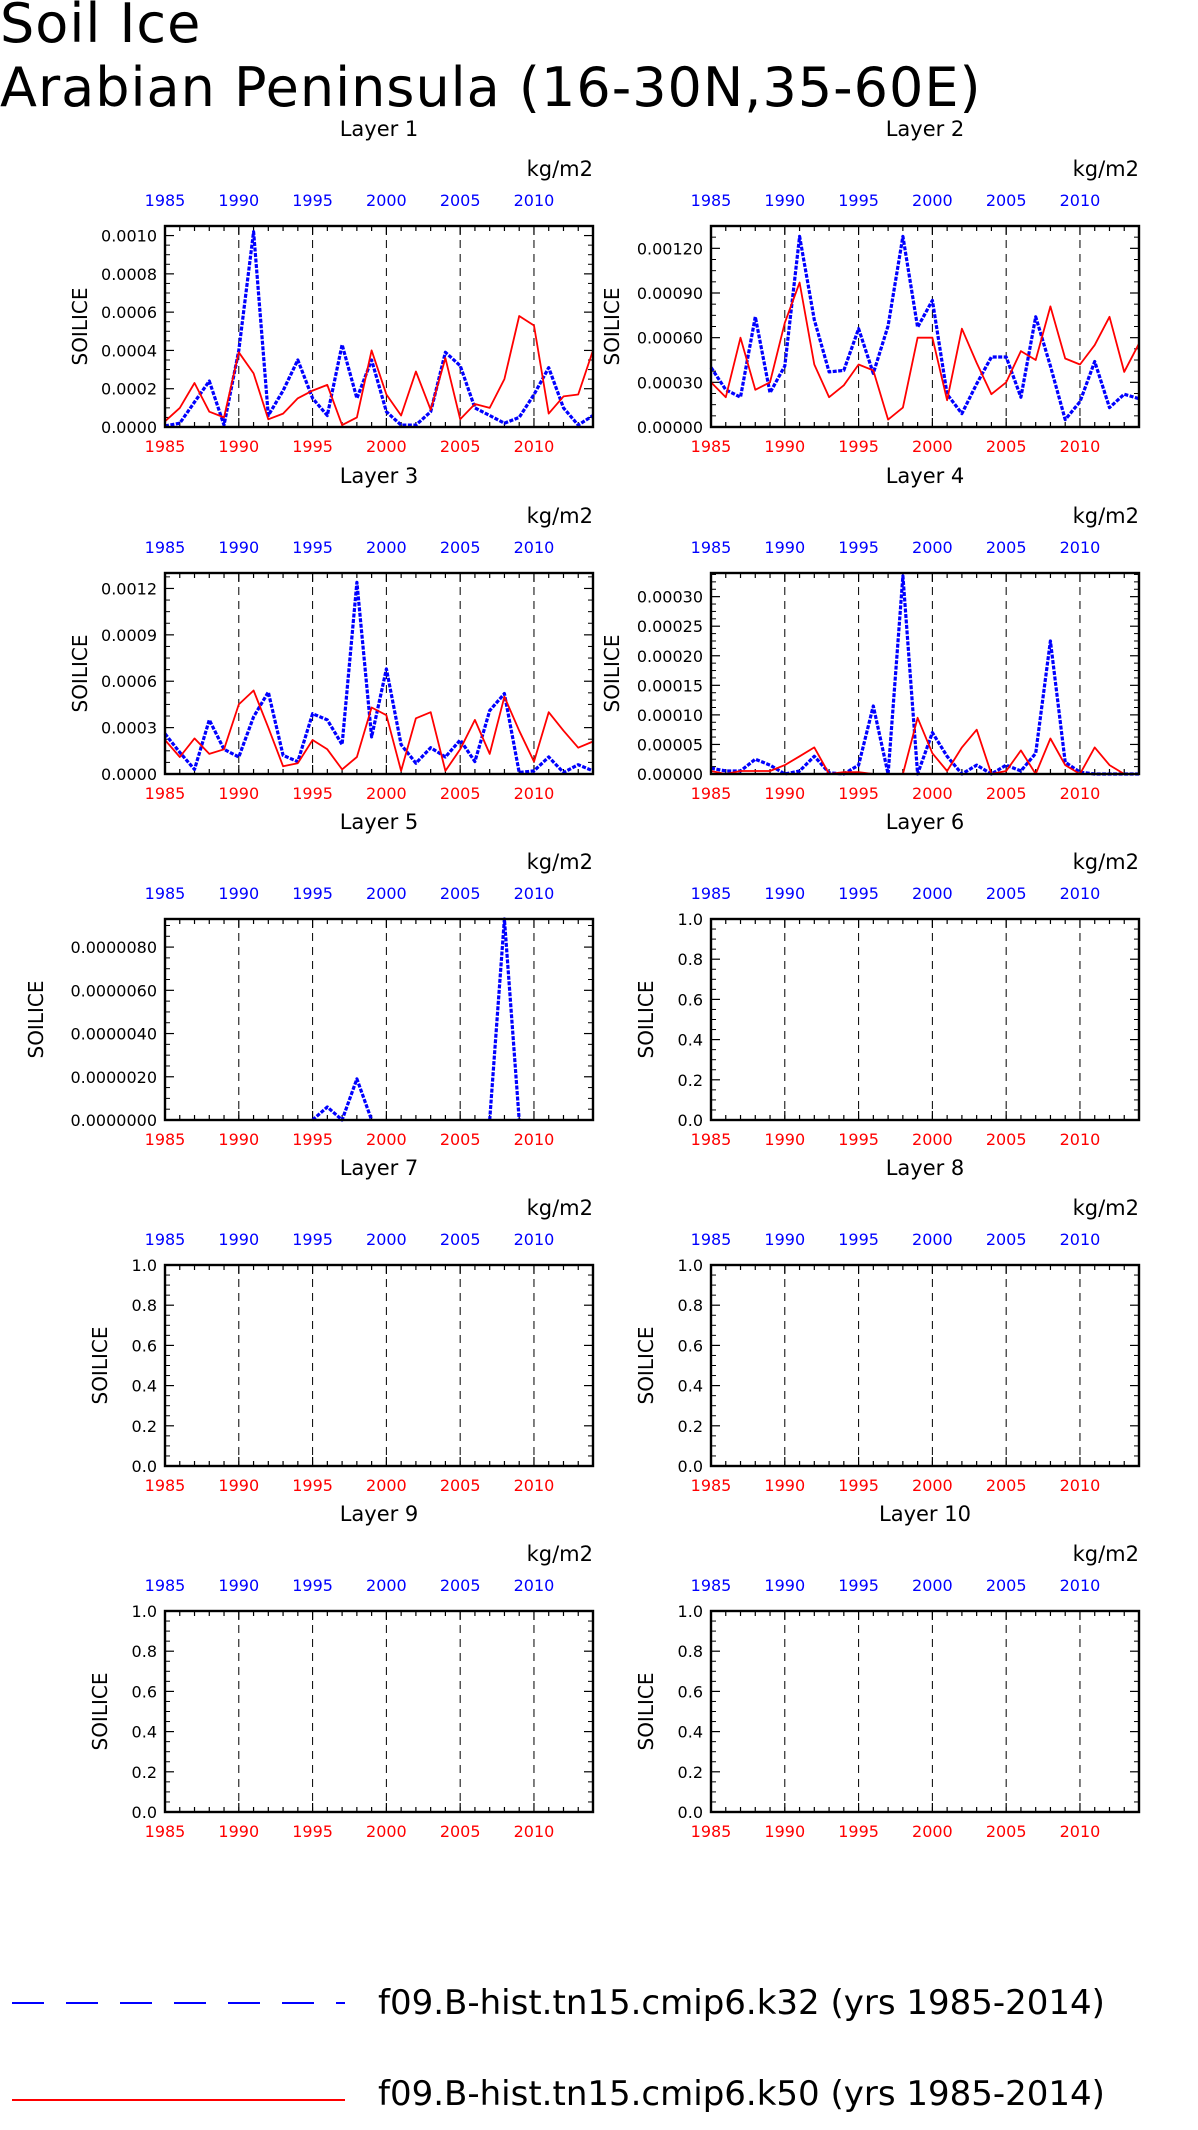 The width and height of the screenshot is (1198, 2130). Describe the element at coordinates (379, 476) in the screenshot. I see `panel-title: Layer 3` at that location.